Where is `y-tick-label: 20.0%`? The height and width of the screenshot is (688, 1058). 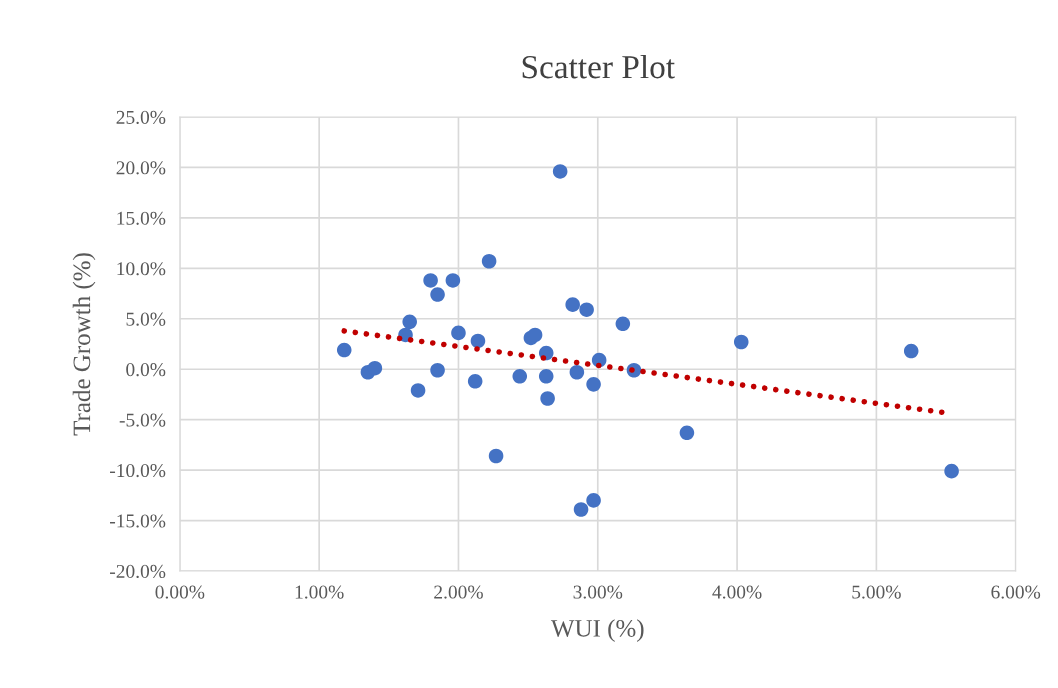
y-tick-label: 20.0% is located at coordinates (141, 168).